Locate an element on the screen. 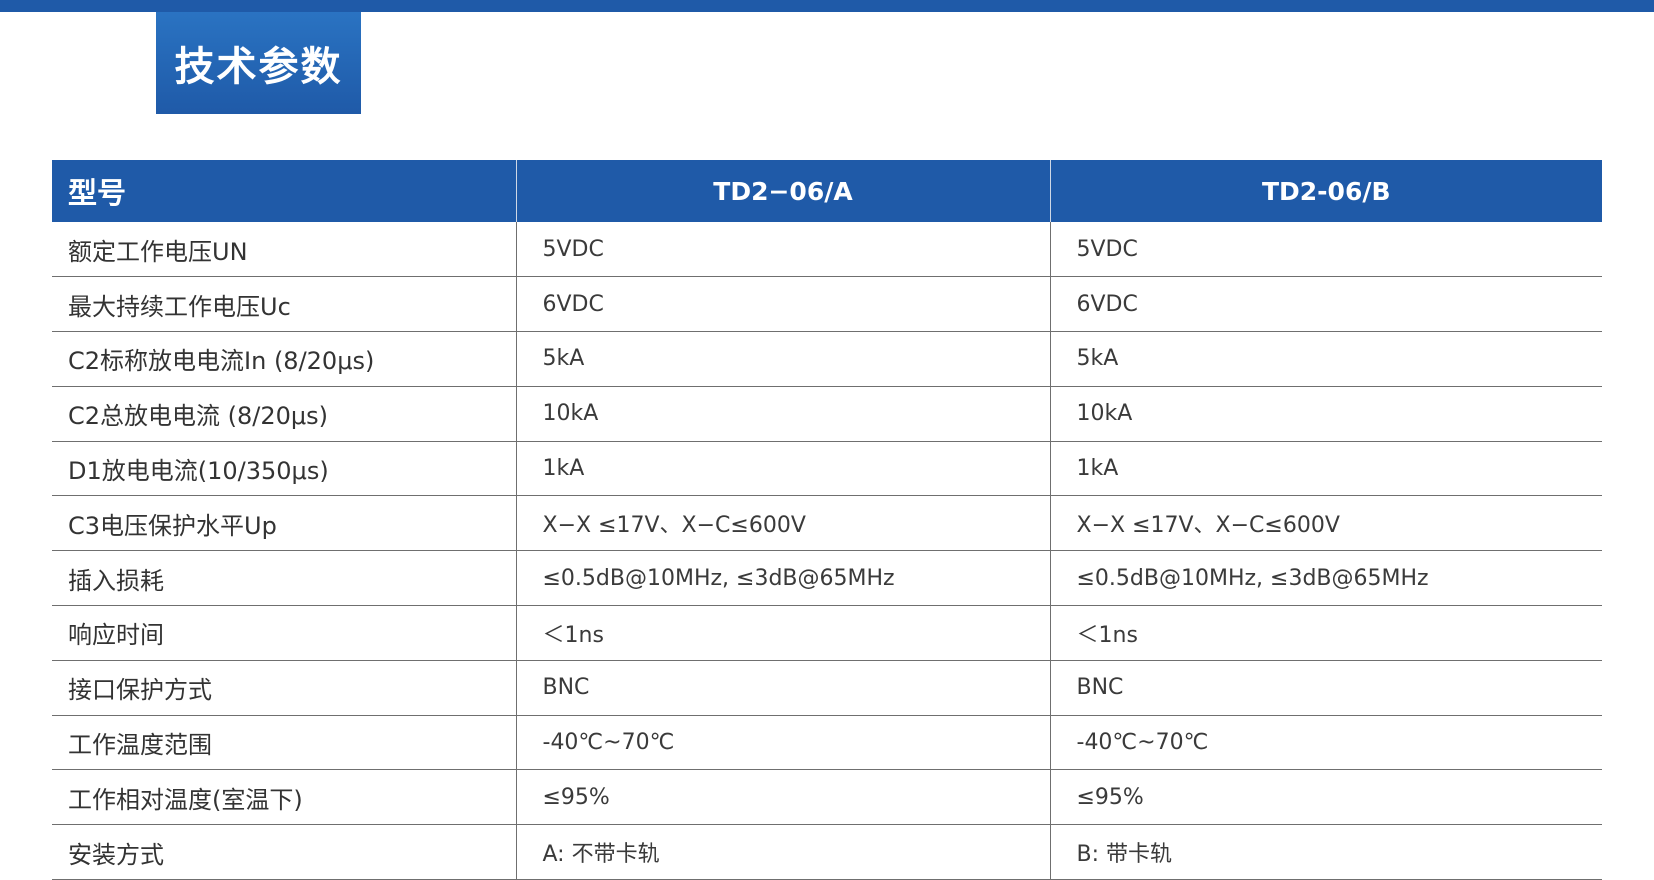 The height and width of the screenshot is (880, 1654). model-b-value-cell: BNC is located at coordinates (1100, 688).